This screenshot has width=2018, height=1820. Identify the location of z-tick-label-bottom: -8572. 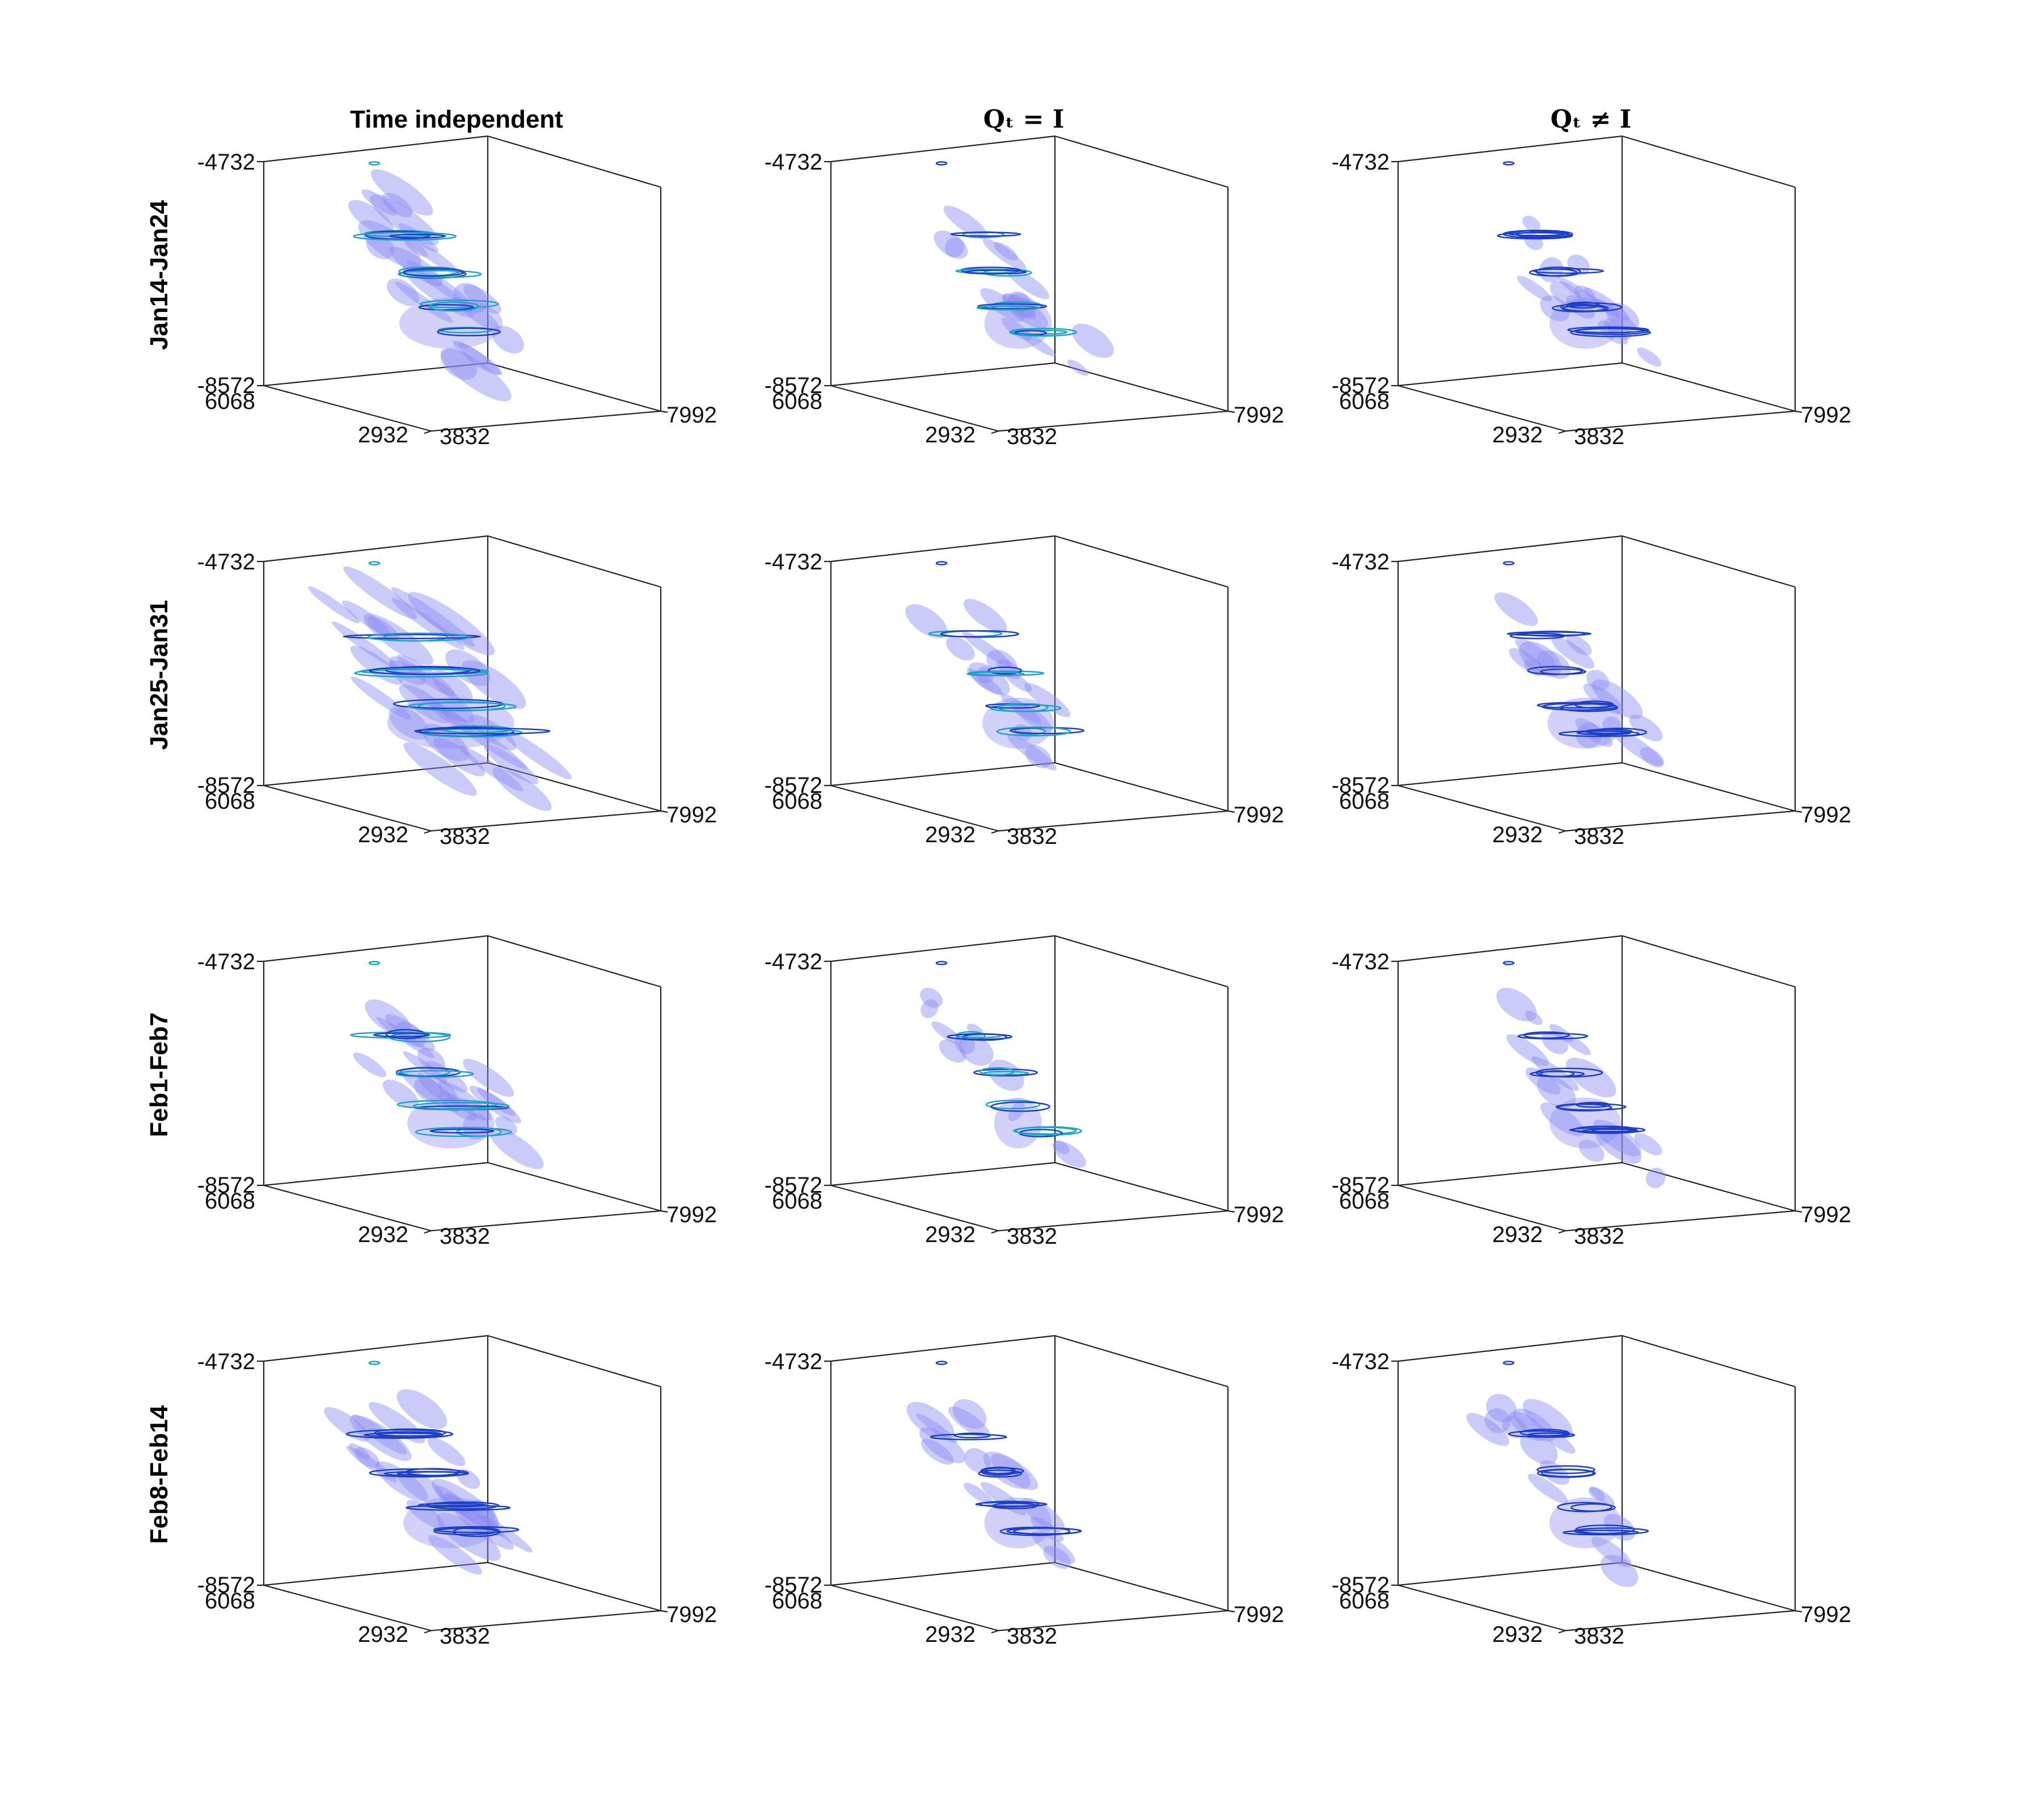
(226, 385).